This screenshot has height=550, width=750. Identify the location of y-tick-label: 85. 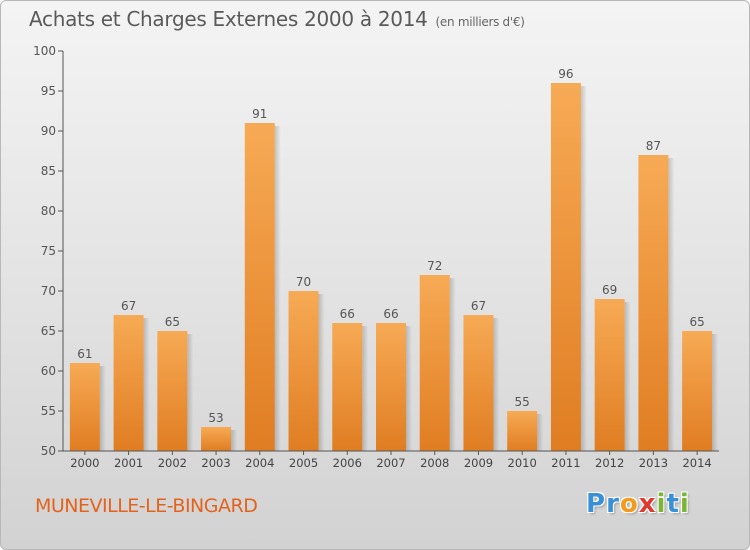
(48, 171).